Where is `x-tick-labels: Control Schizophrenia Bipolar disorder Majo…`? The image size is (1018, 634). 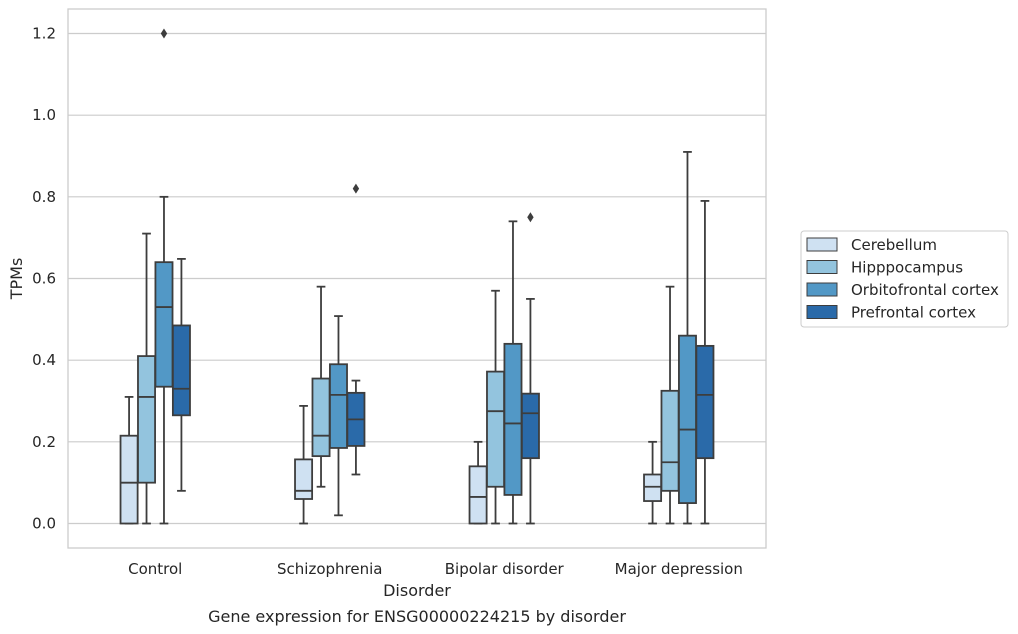 x-tick-labels: Control Schizophrenia Bipolar disorder Majo… is located at coordinates (435, 569).